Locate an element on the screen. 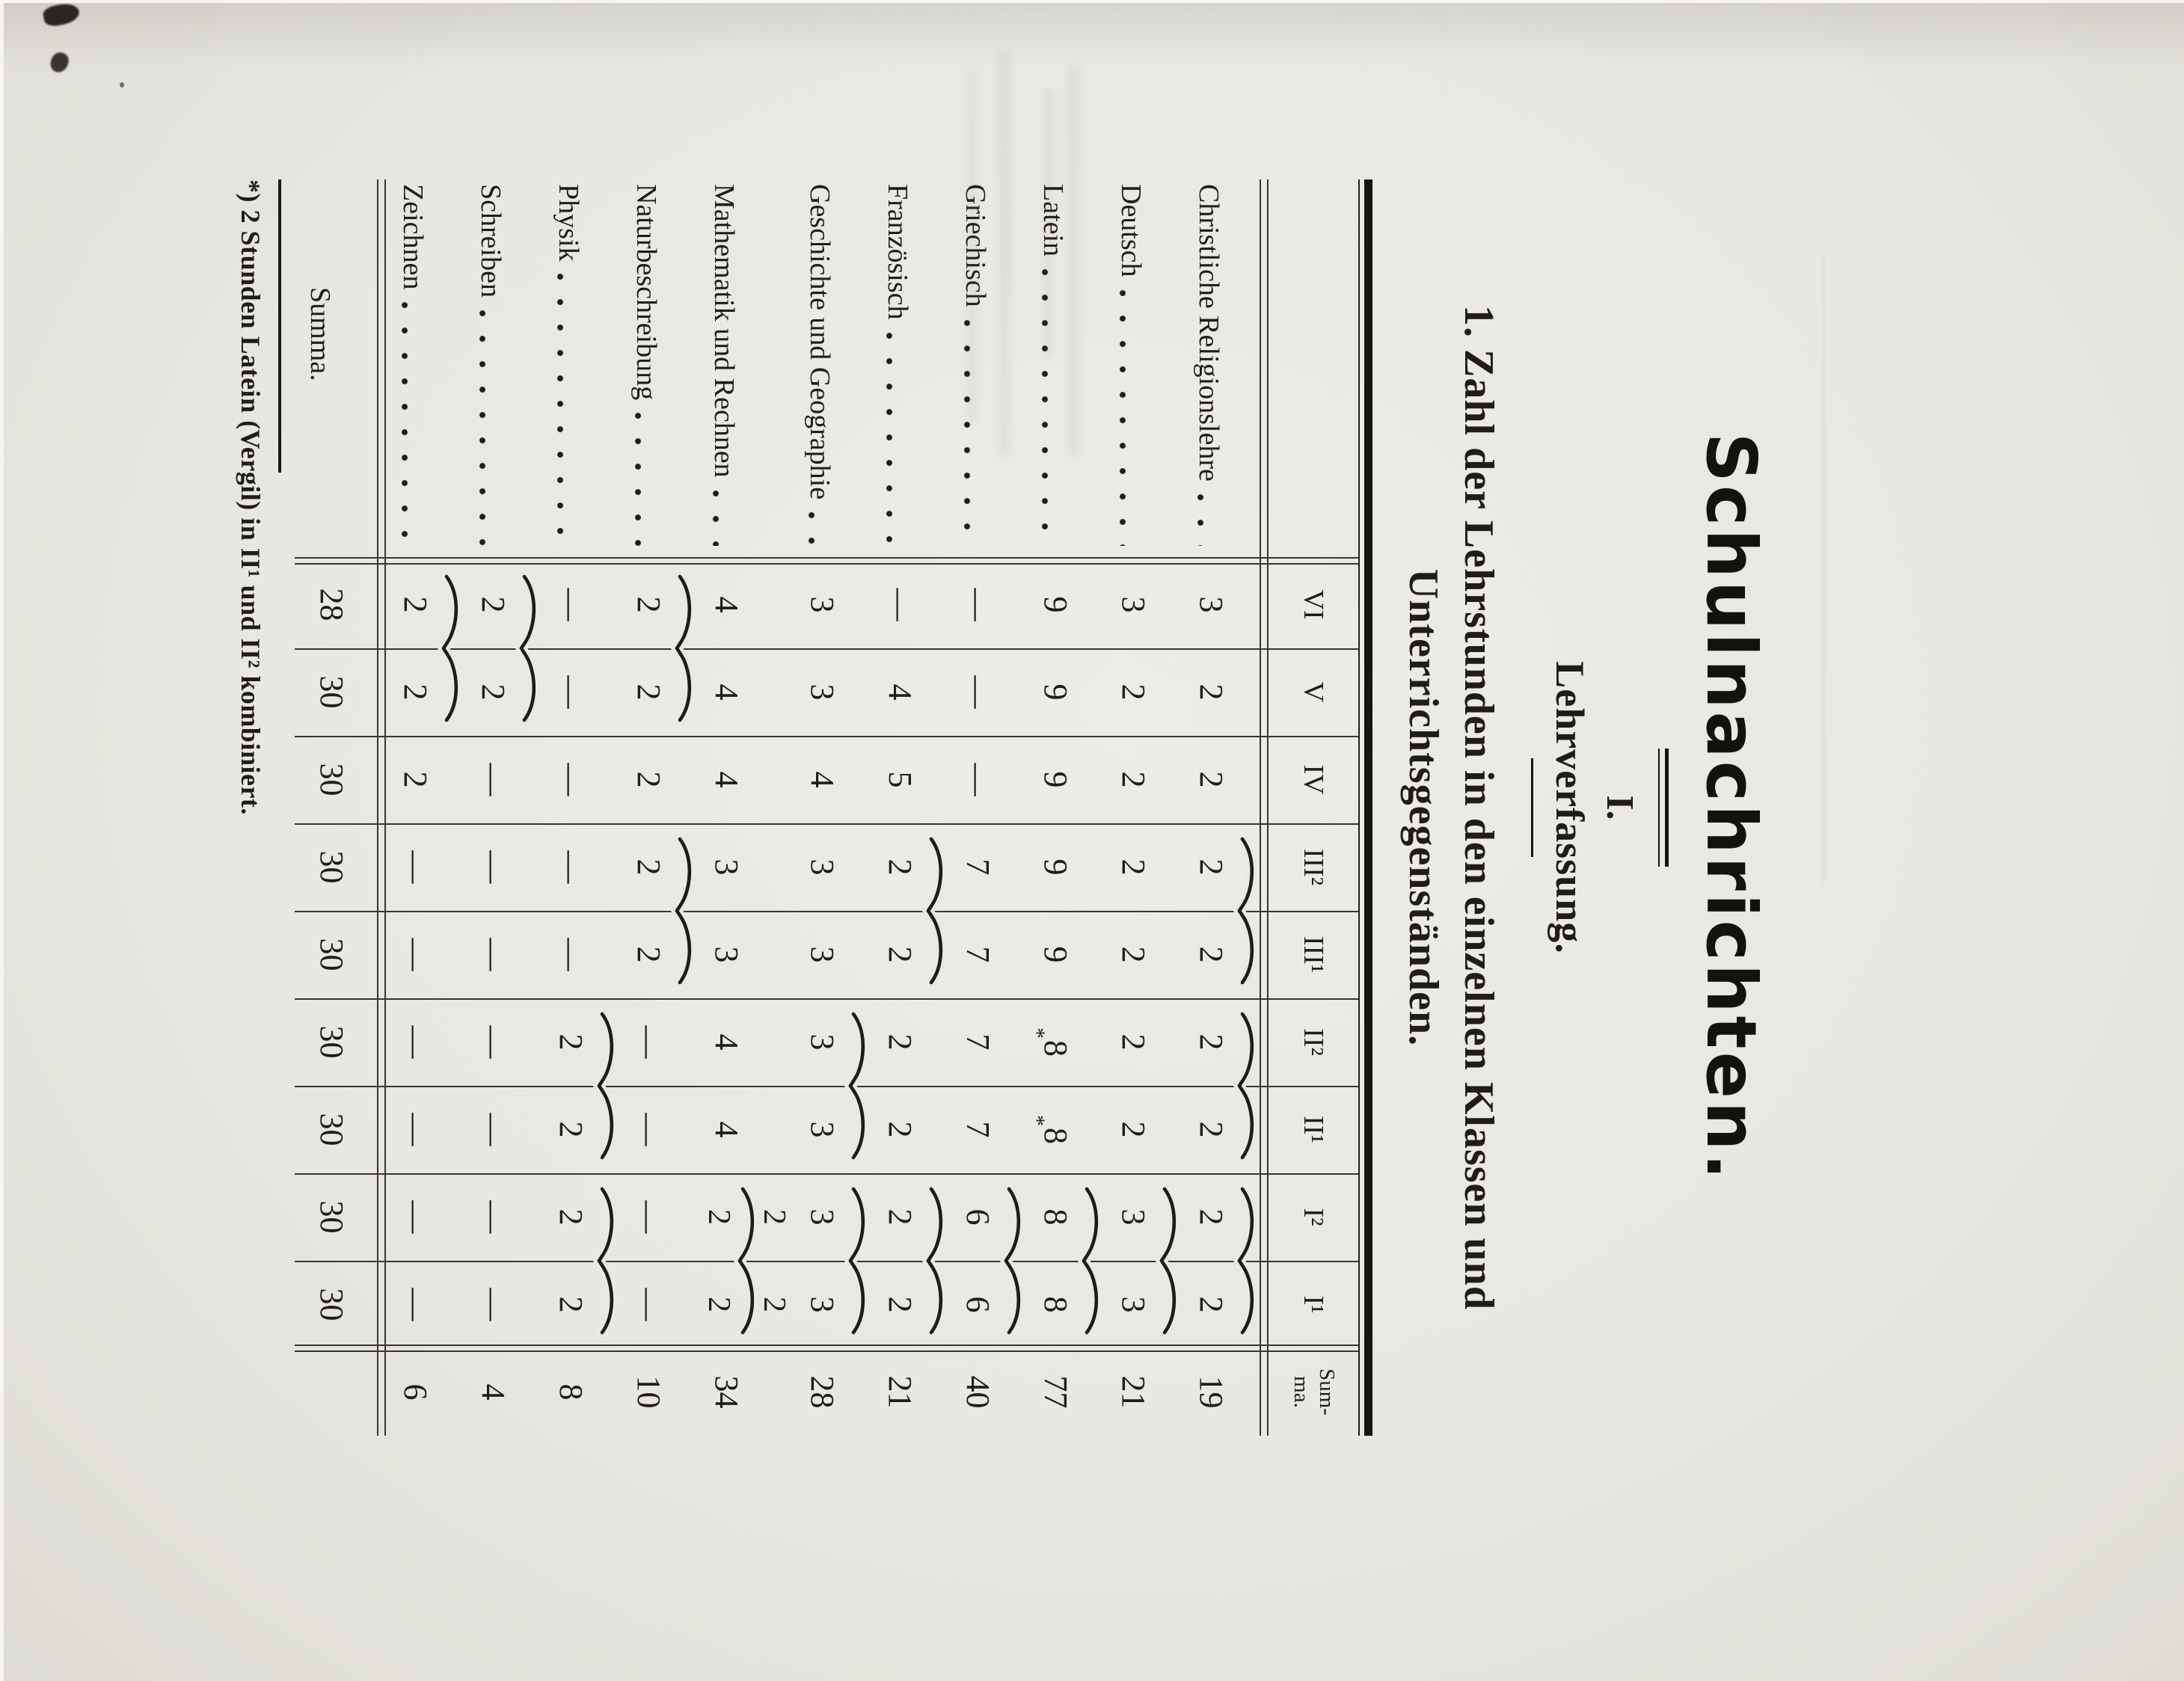 The image size is (2184, 1681). row-sum-cell: 4 is located at coordinates (493, 1392).